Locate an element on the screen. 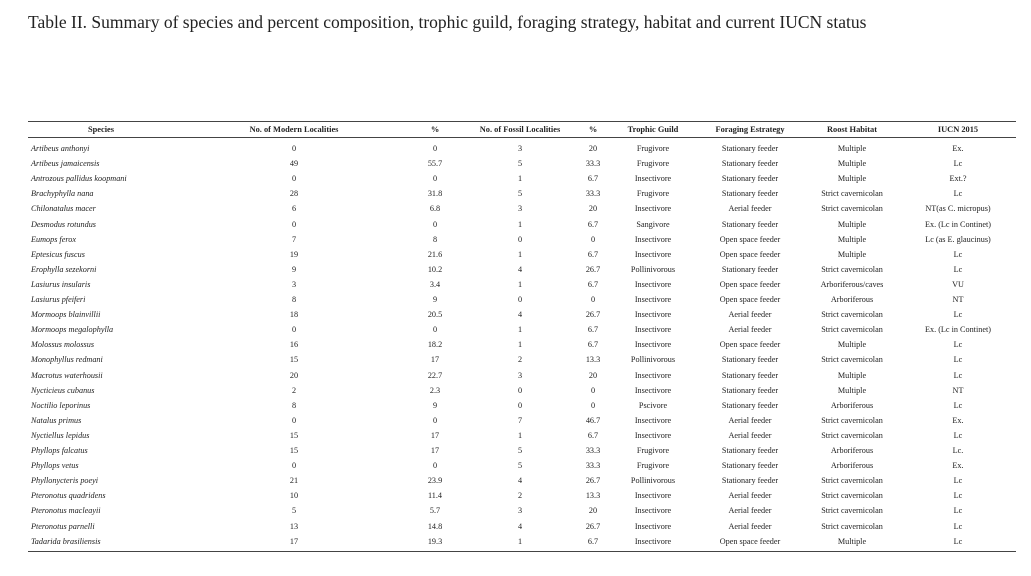 Image resolution: width=1031 pixels, height=576 pixels. cell-modern-percent: 10.2 is located at coordinates (435, 269).